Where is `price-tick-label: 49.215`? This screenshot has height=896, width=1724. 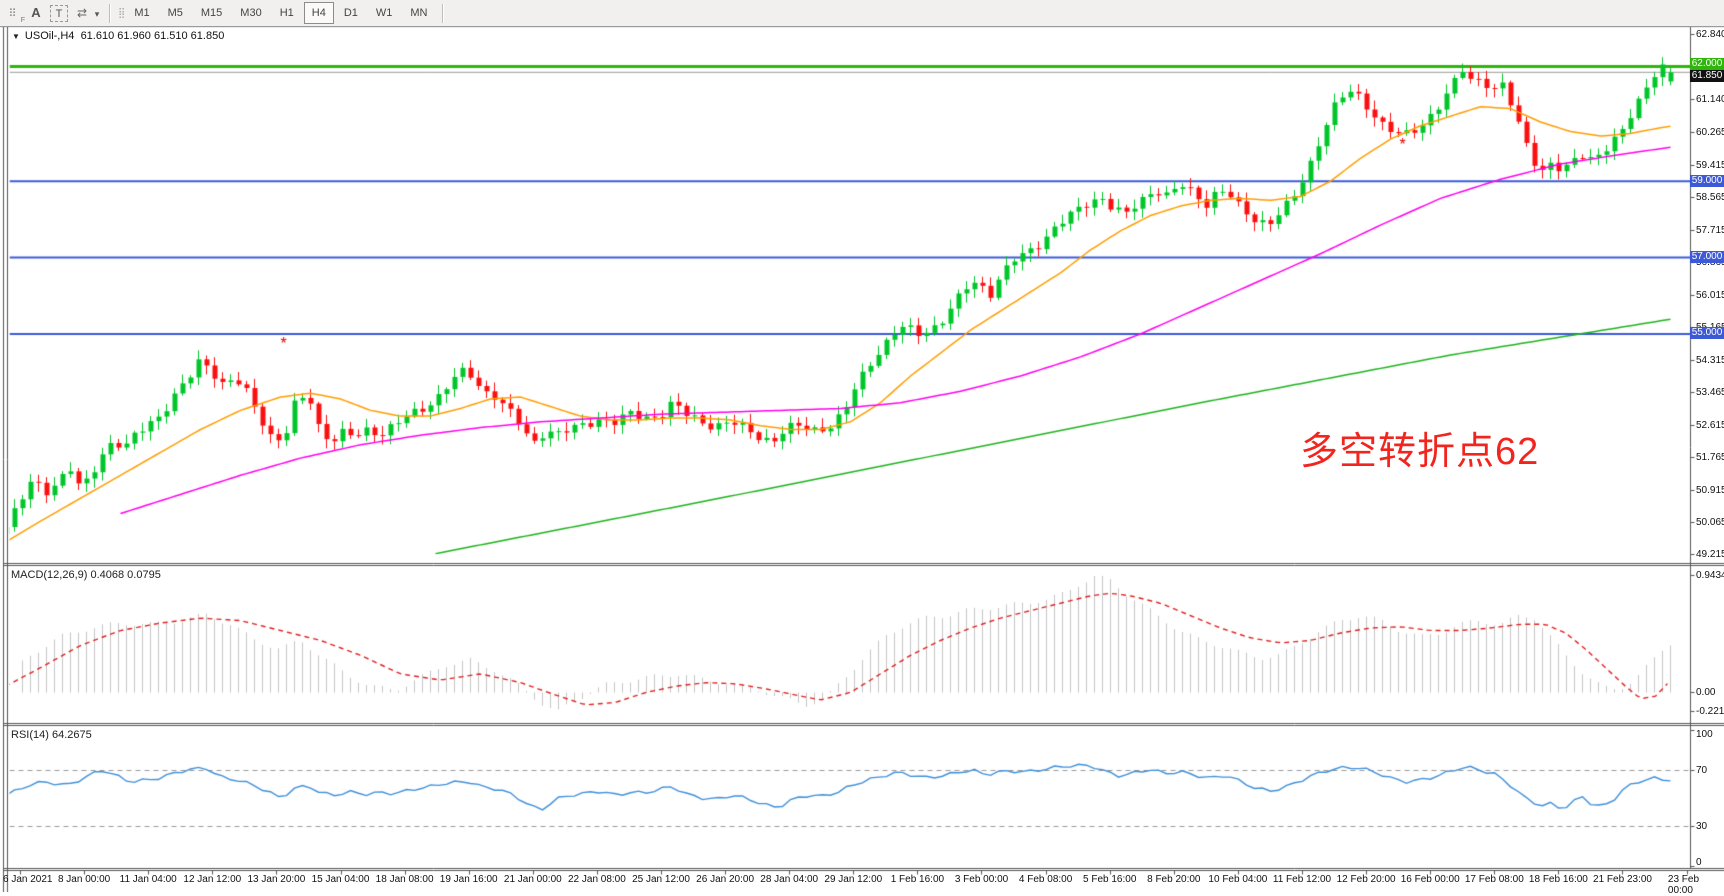
price-tick-label: 49.215 is located at coordinates (1710, 555).